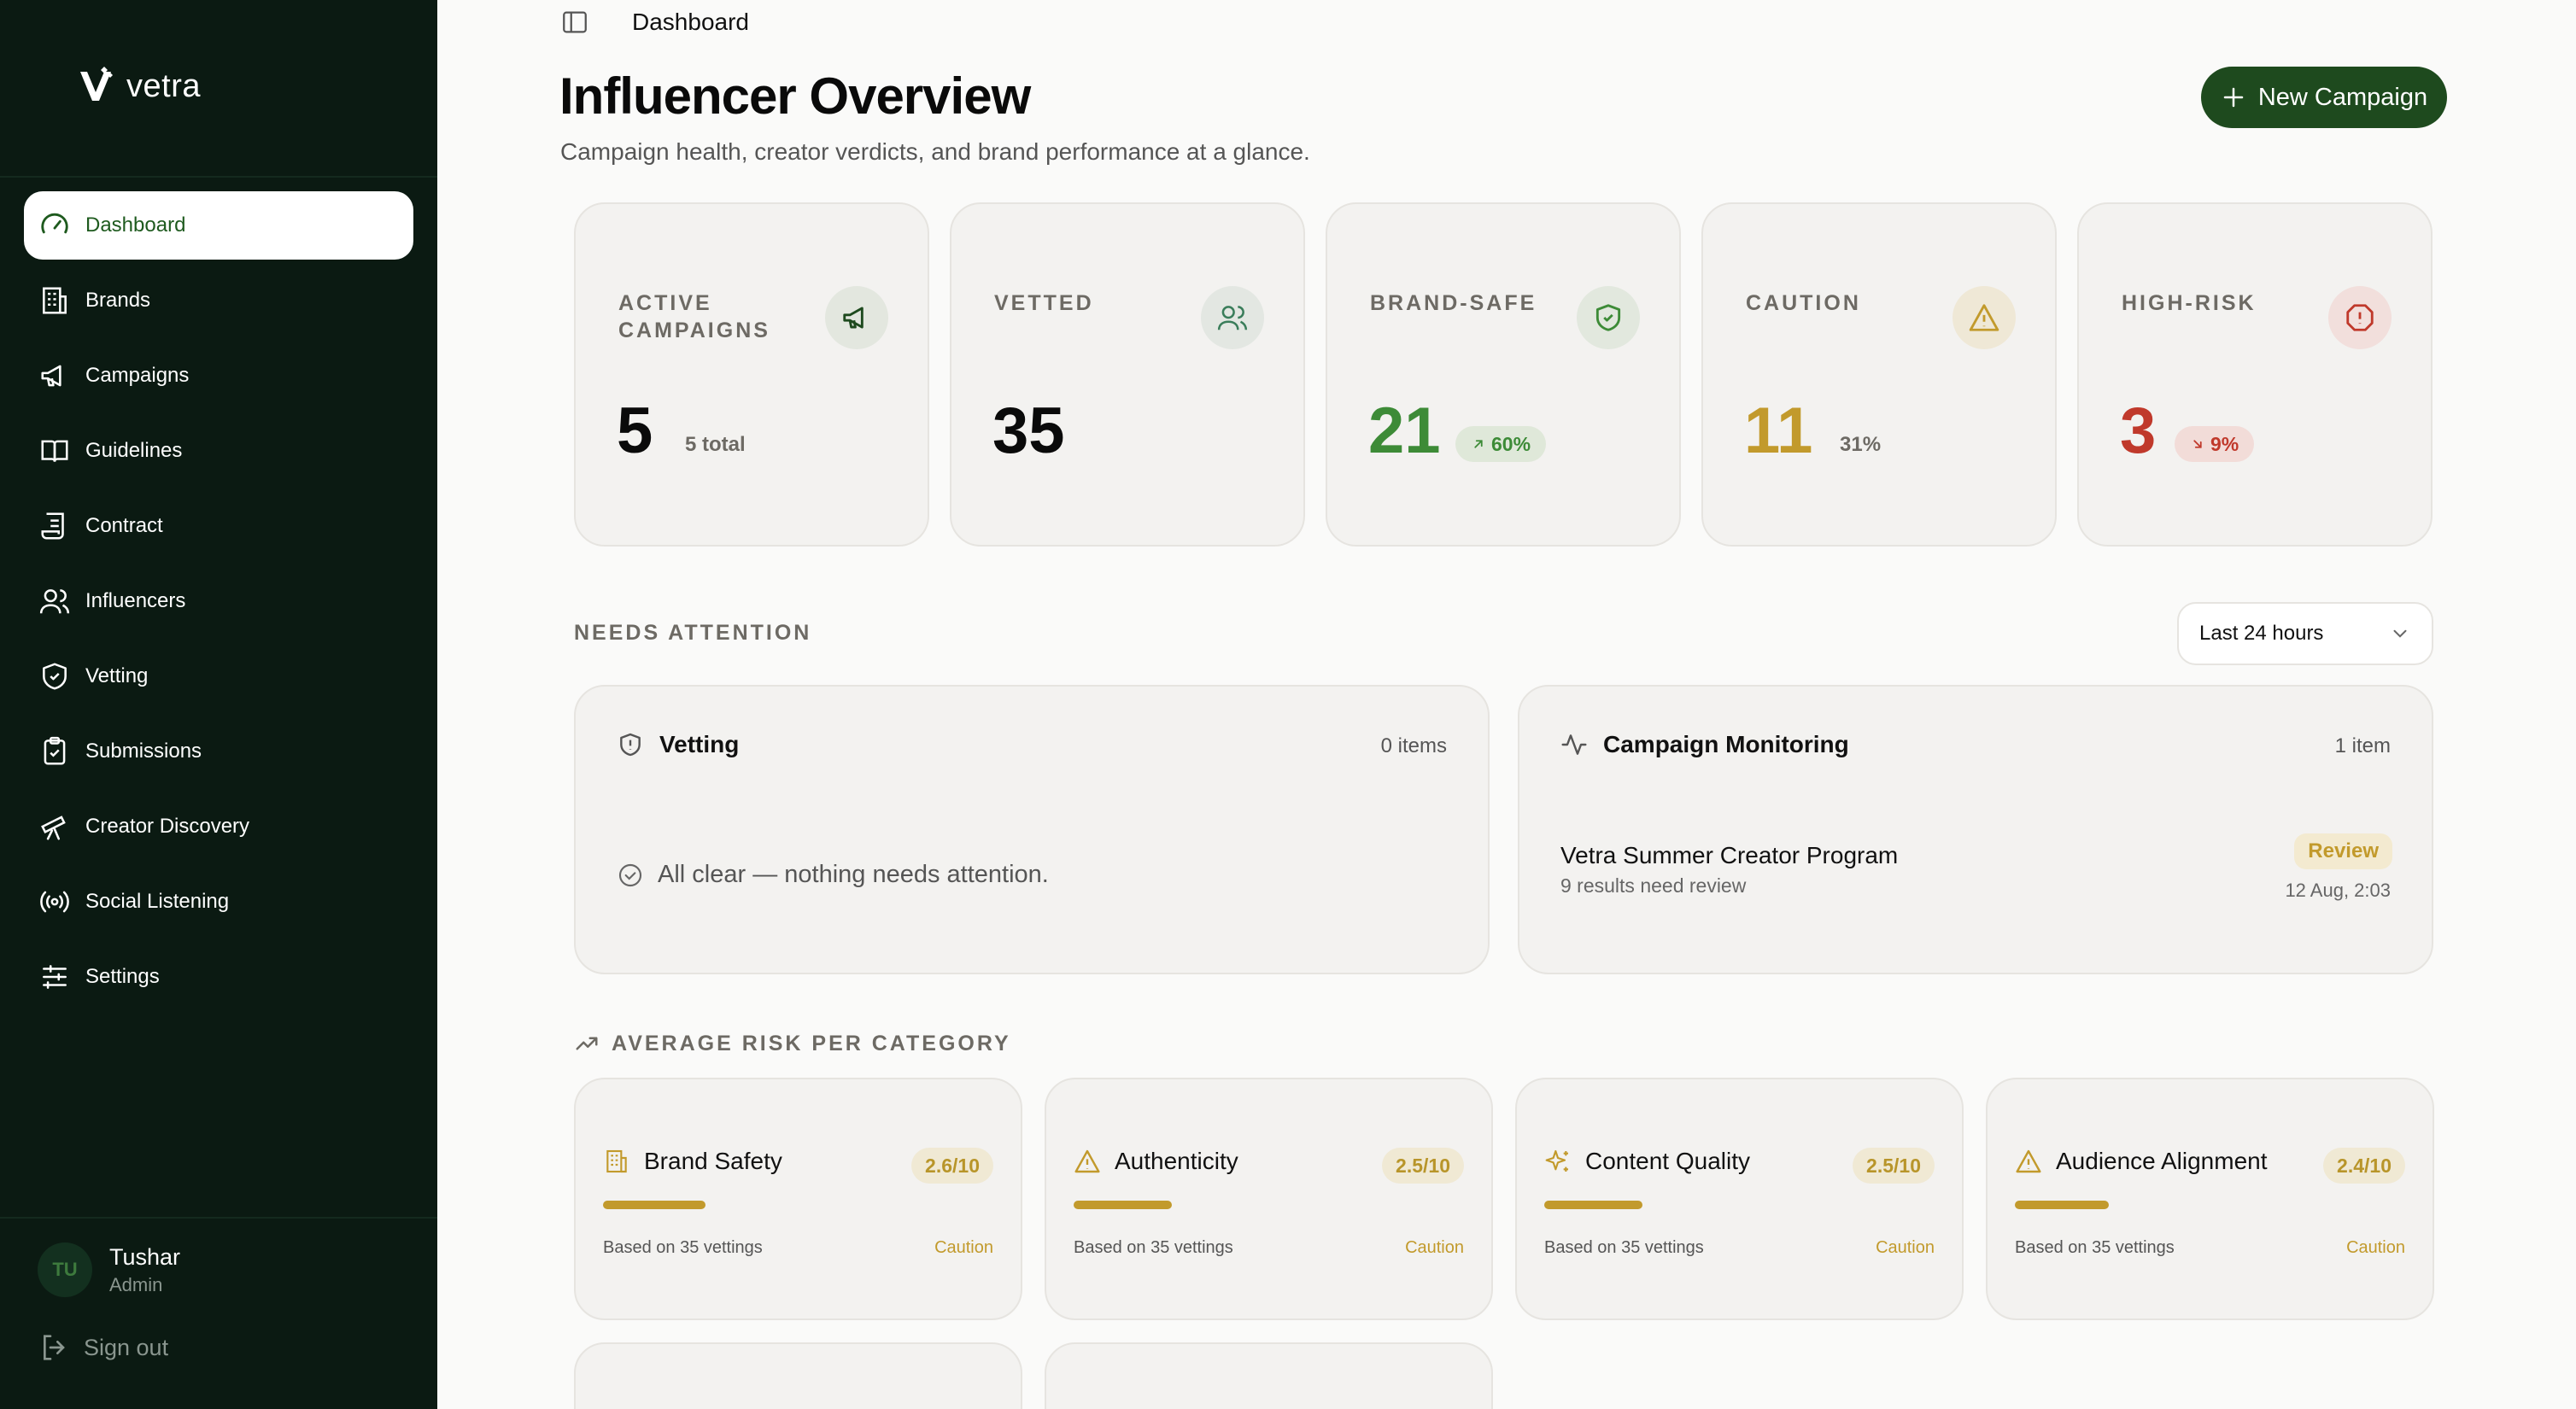 The height and width of the screenshot is (1409, 2576). What do you see at coordinates (1453, 303) in the screenshot?
I see `stat-label: BRAND-SAFE` at bounding box center [1453, 303].